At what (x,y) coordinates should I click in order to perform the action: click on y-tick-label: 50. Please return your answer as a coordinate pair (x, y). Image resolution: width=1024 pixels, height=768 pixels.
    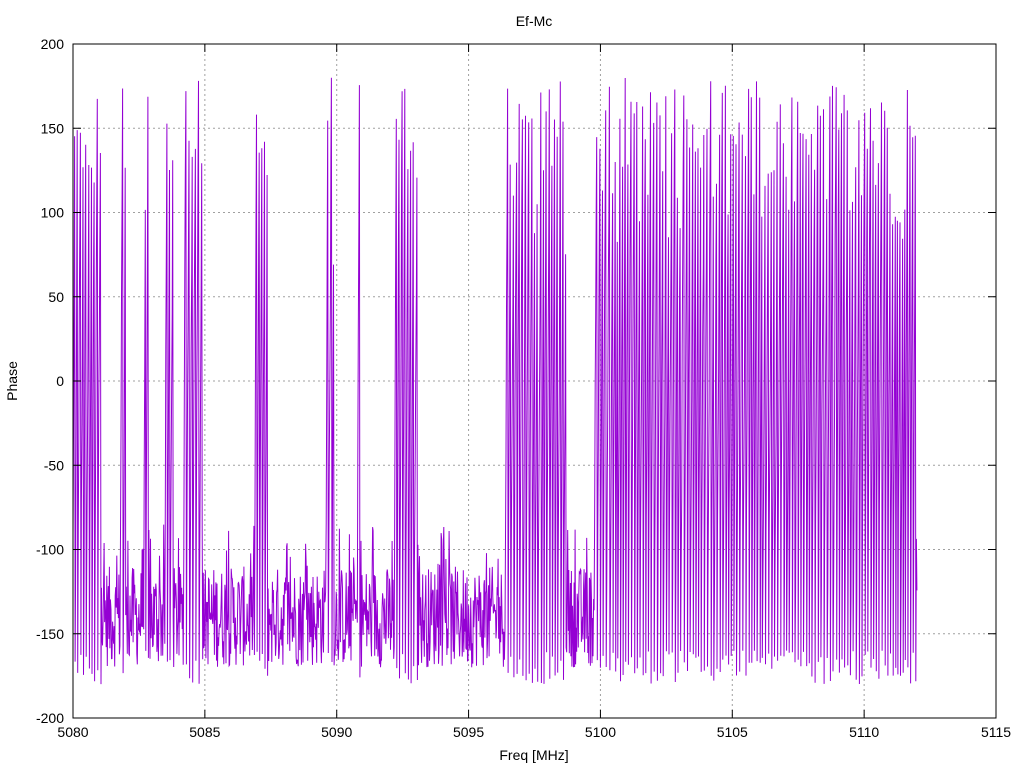
    Looking at the image, I should click on (56, 297).